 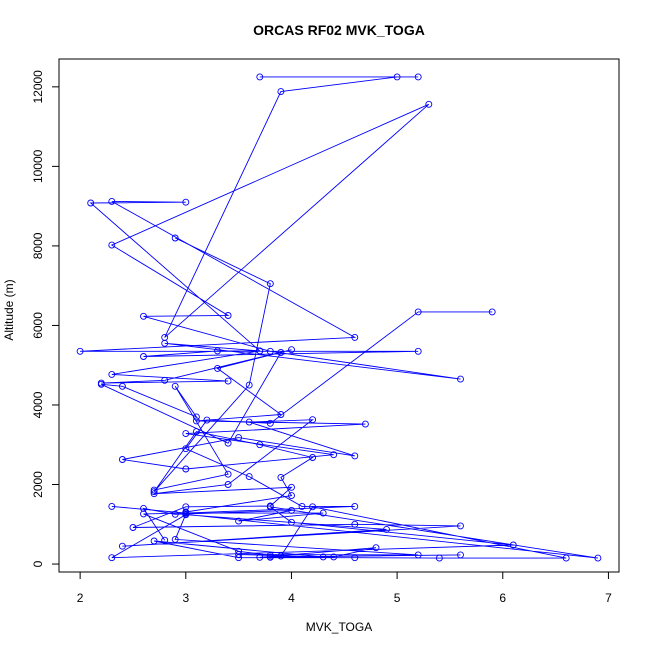 I want to click on x-tick-label: 5, so click(x=397, y=598).